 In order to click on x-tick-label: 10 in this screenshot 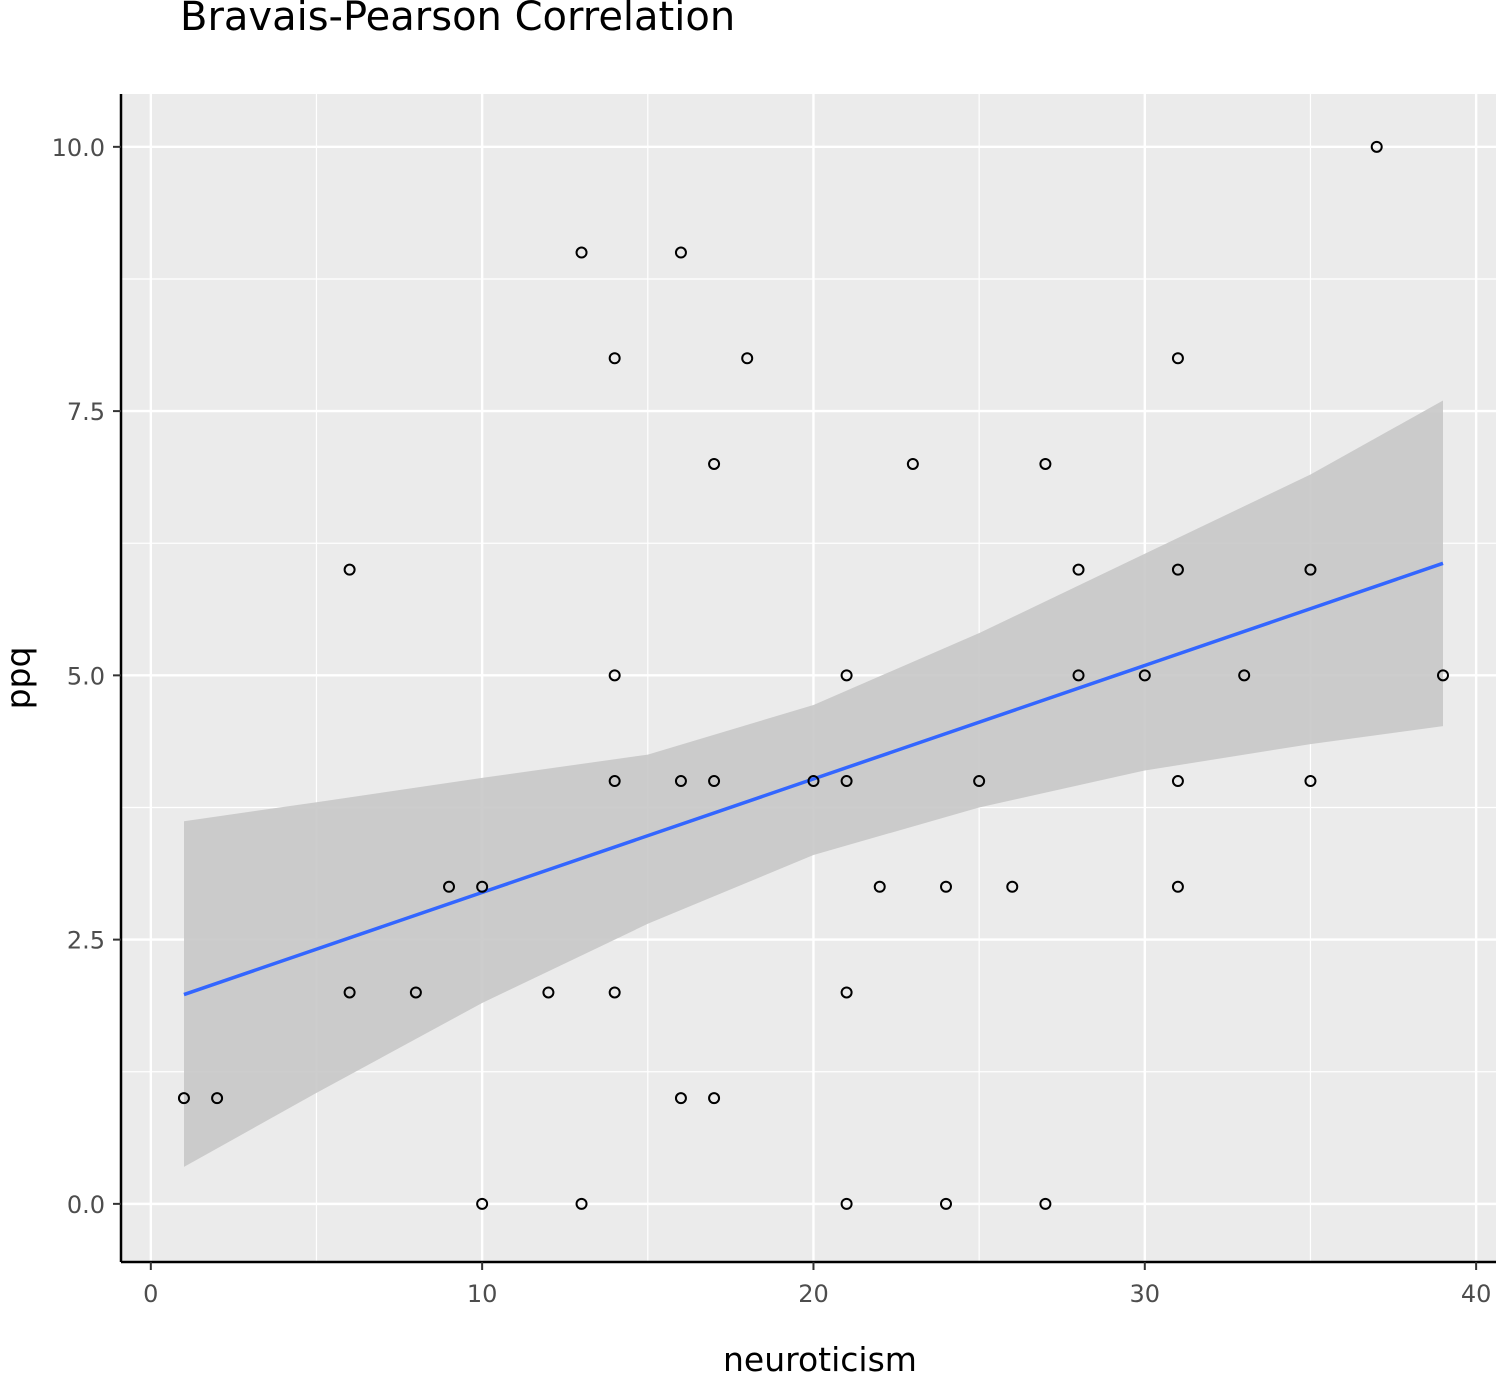, I will do `click(482, 1294)`.